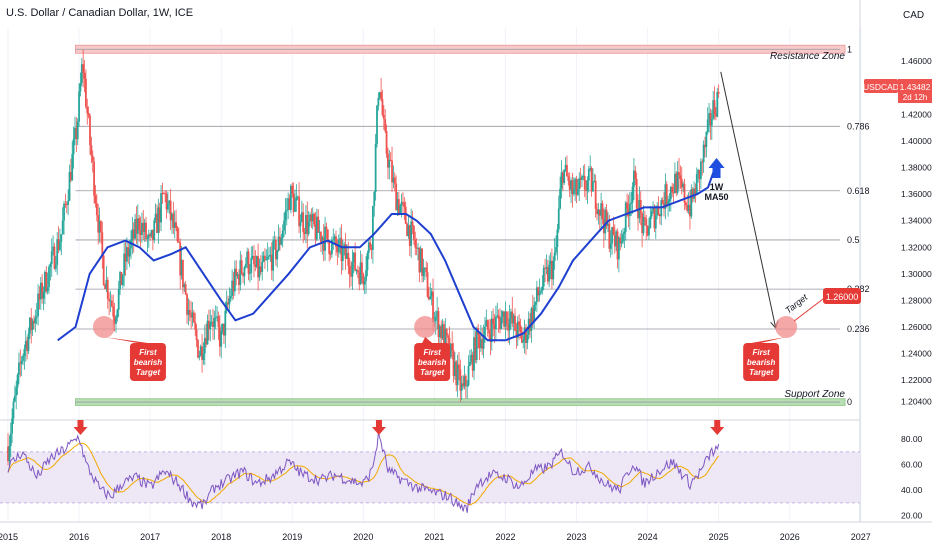 The height and width of the screenshot is (555, 932). I want to click on time-tick-label: 2023, so click(577, 537).